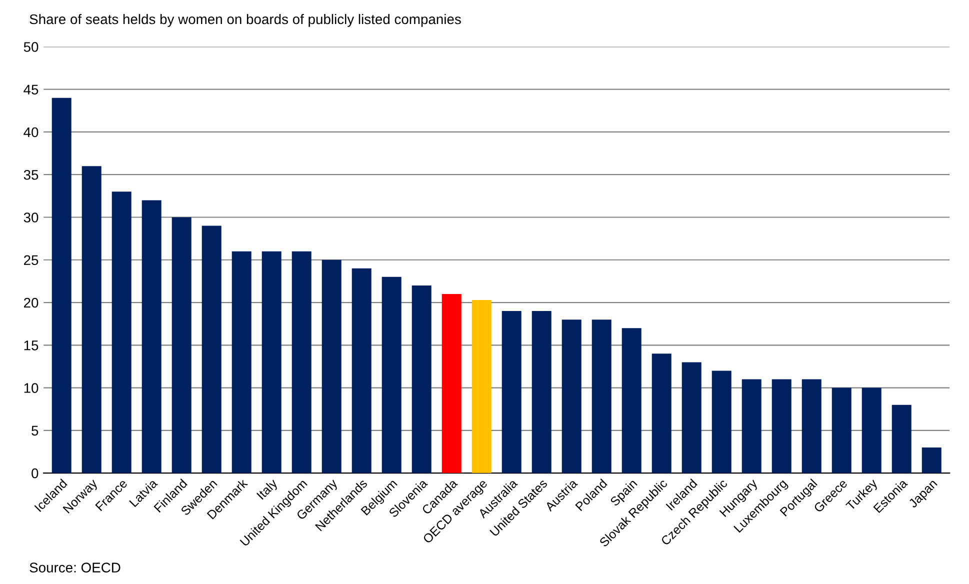 Image resolution: width=969 pixels, height=584 pixels. What do you see at coordinates (31, 217) in the screenshot?
I see `y-tick-label: 30` at bounding box center [31, 217].